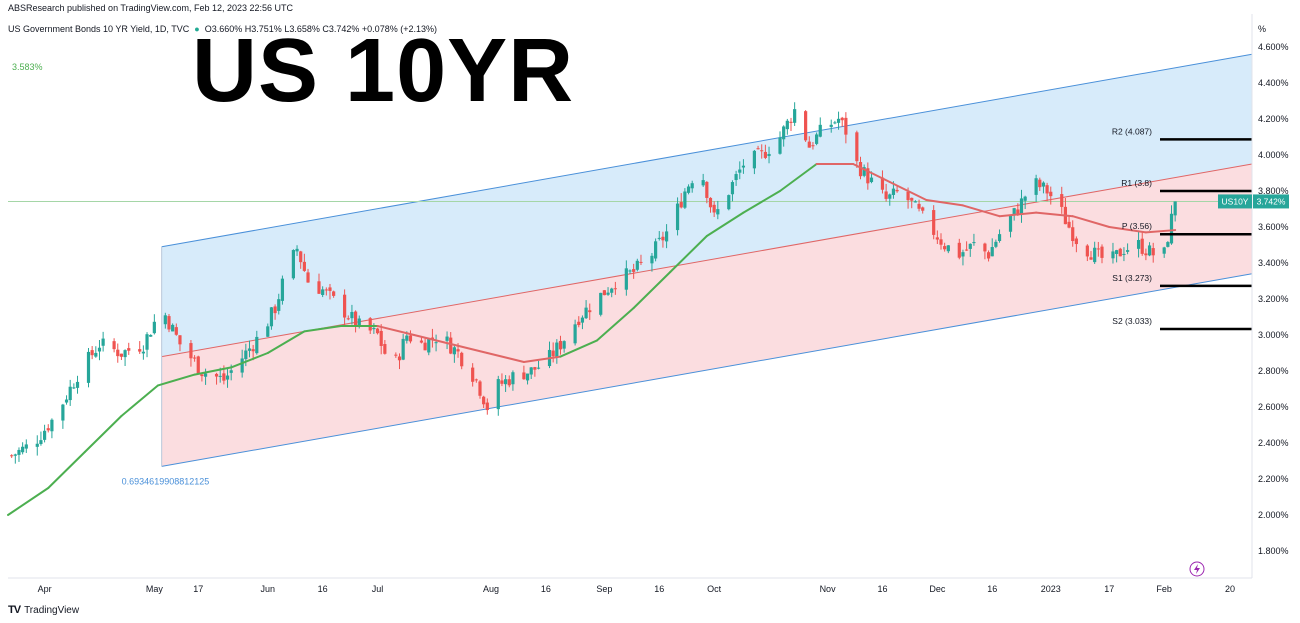 This screenshot has height=623, width=1300. Describe the element at coordinates (1271, 201) in the screenshot. I see `price-tag-value: 3.742%` at that location.